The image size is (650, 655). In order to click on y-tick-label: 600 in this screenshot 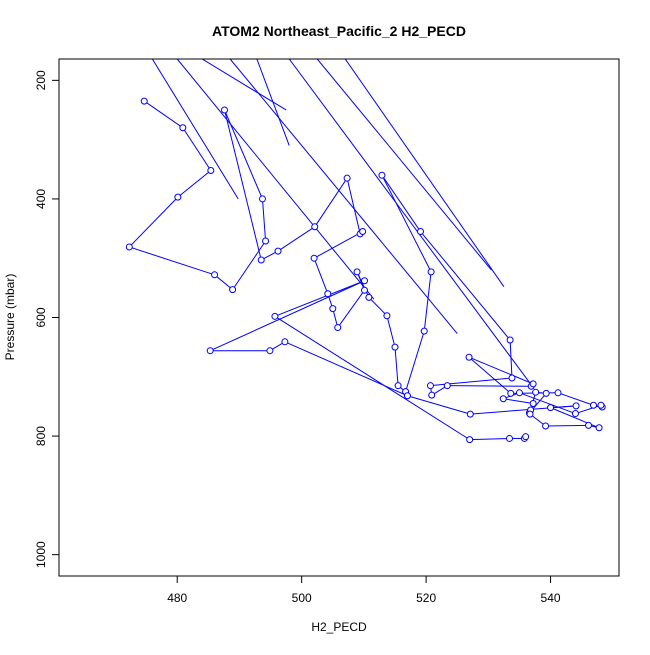, I will do `click(41, 317)`.